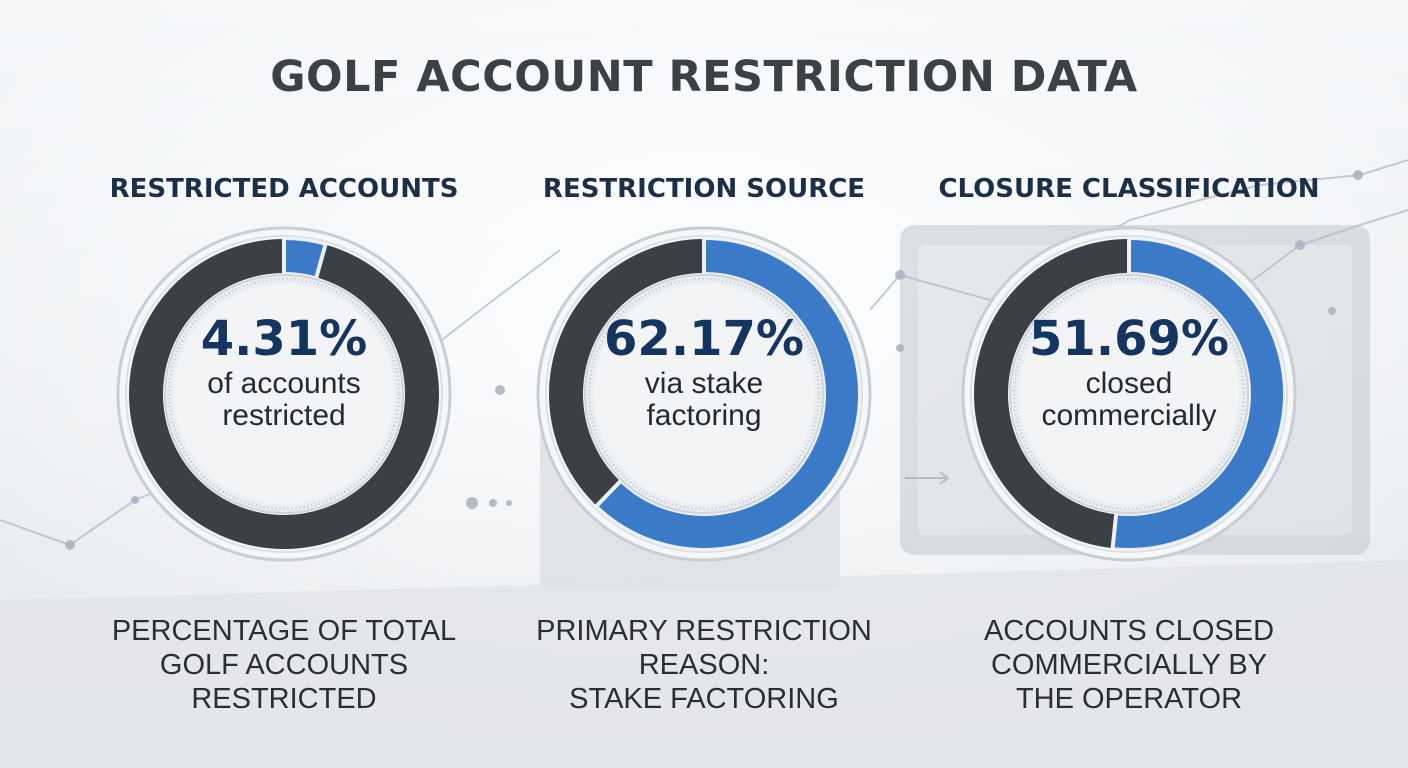 The image size is (1408, 768). Describe the element at coordinates (704, 339) in the screenshot. I see `gauge-value: 62.17%` at that location.